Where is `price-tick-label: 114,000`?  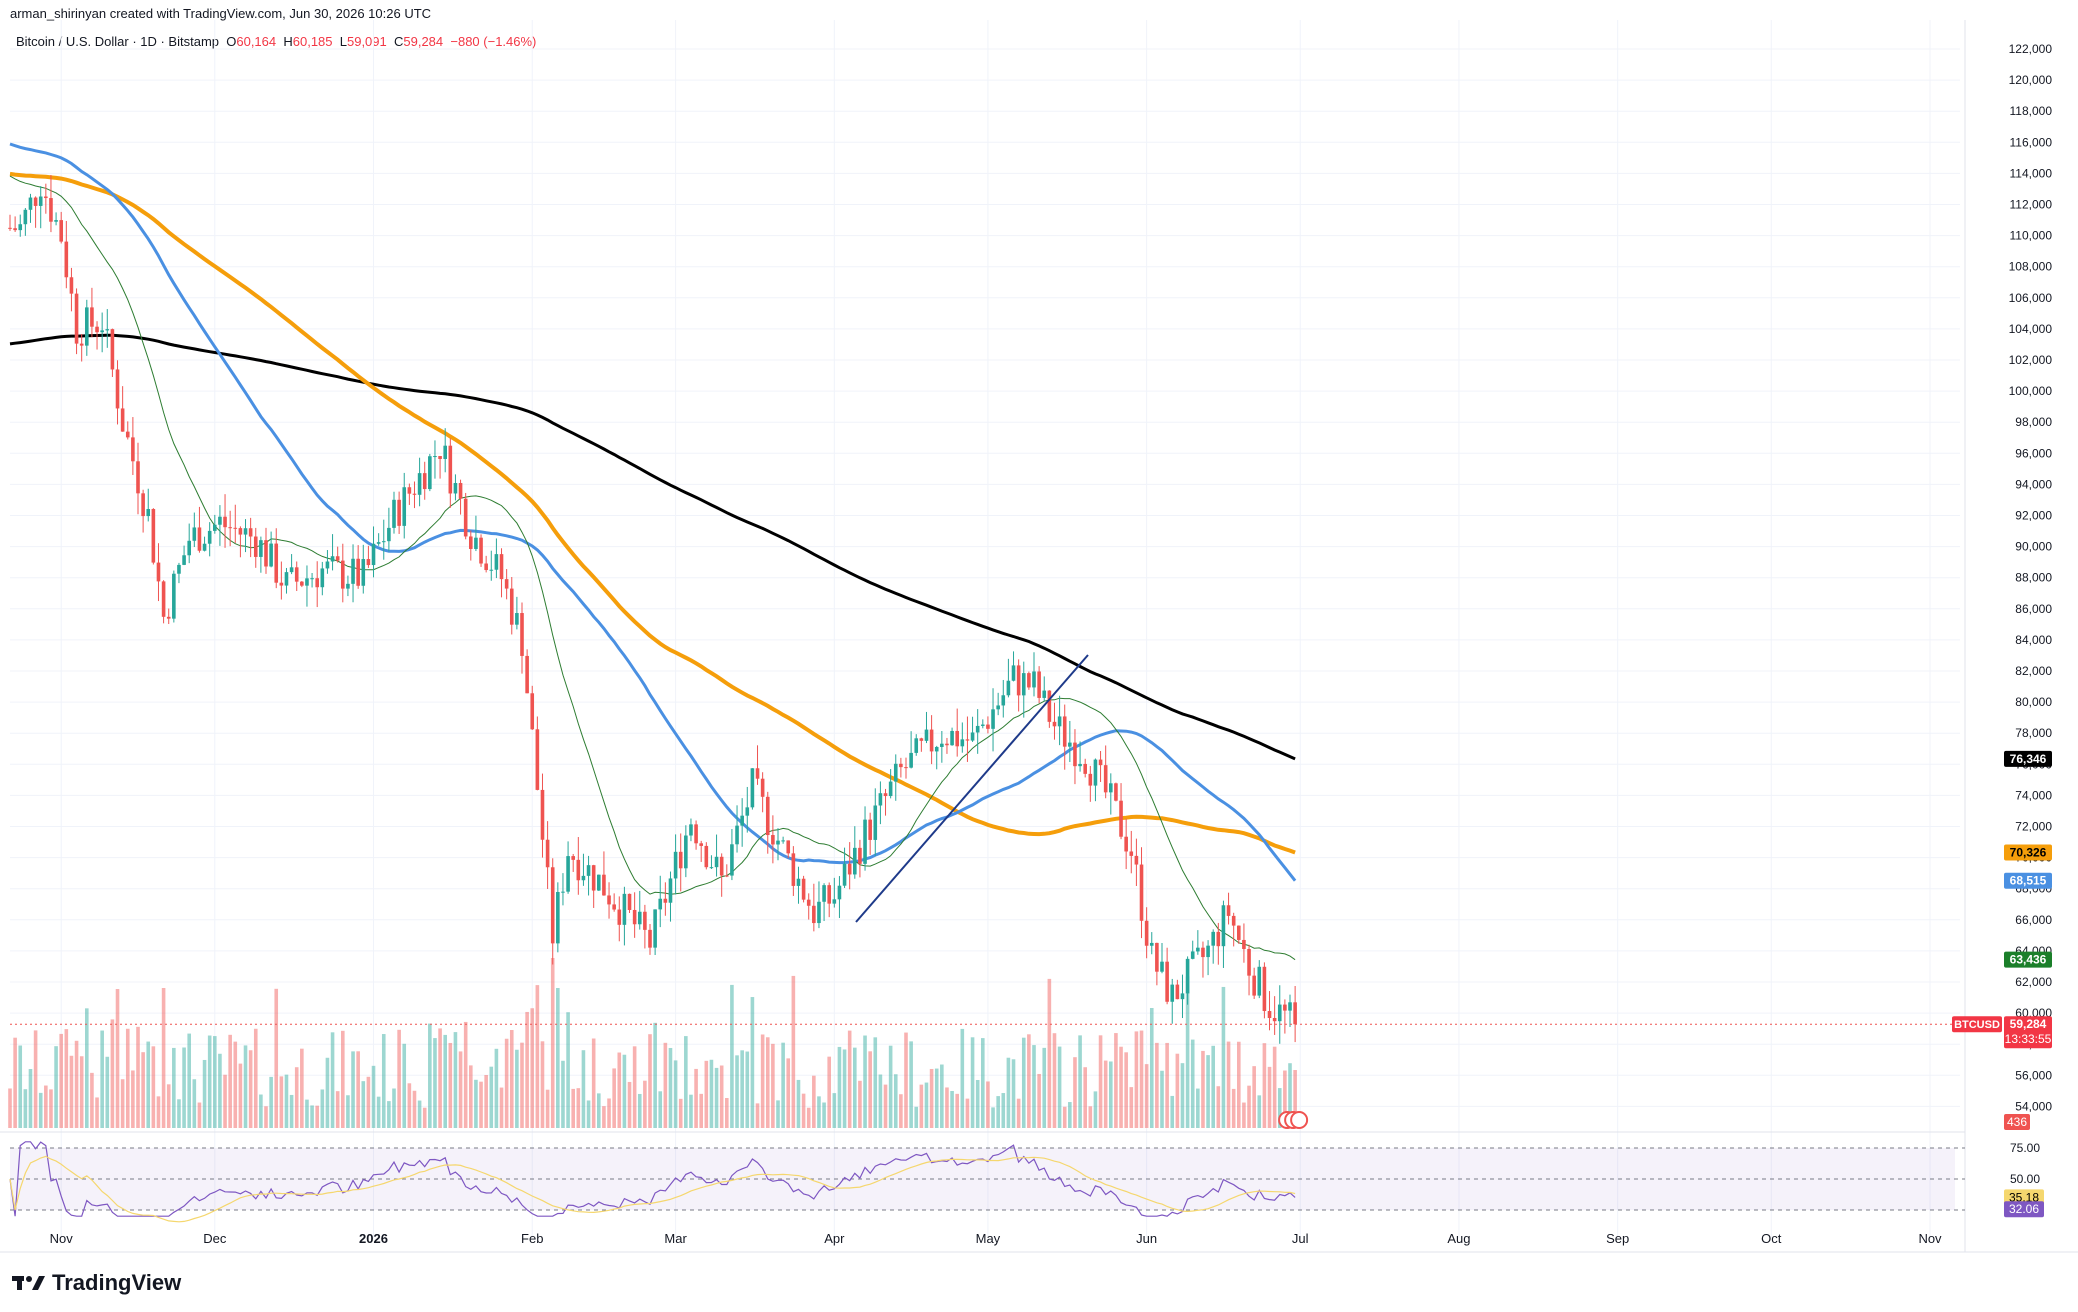 price-tick-label: 114,000 is located at coordinates (2031, 173).